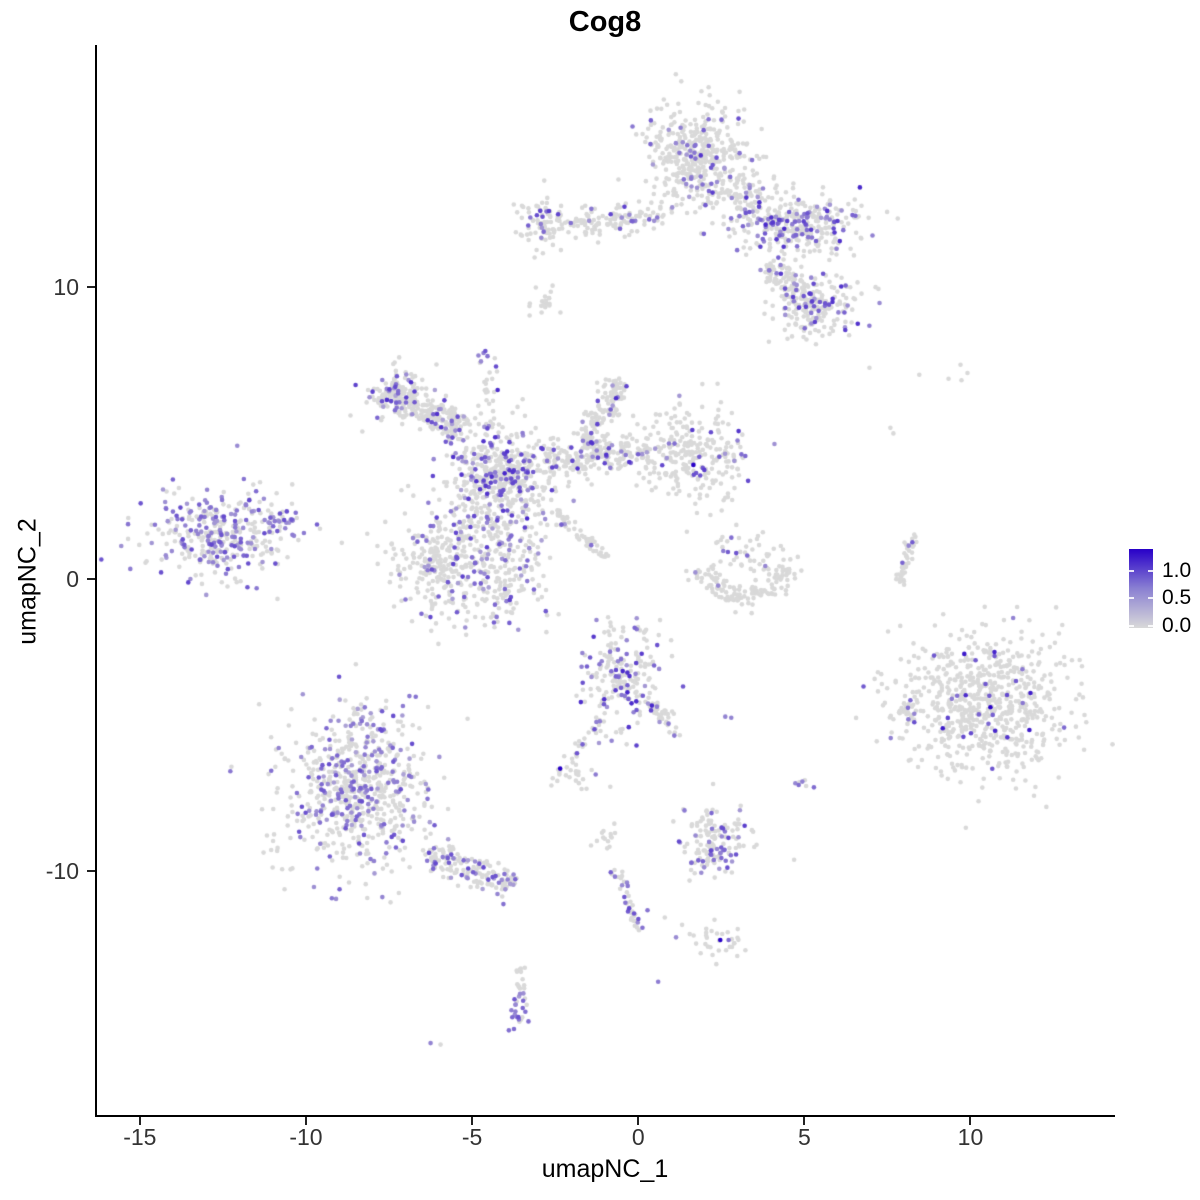 This screenshot has width=1200, height=1200. What do you see at coordinates (804, 1137) in the screenshot?
I see `x-tick-label: 5` at bounding box center [804, 1137].